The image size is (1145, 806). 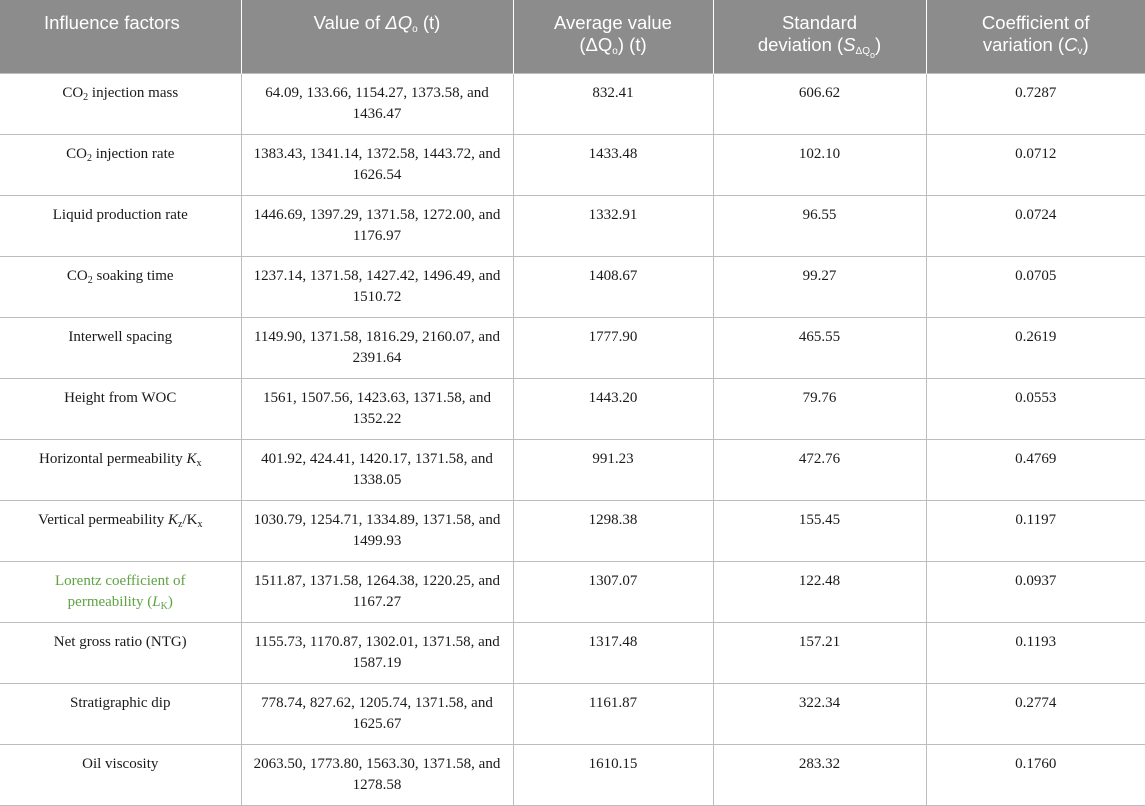 I want to click on factor-cell: Liquid production rate, so click(x=121, y=225).